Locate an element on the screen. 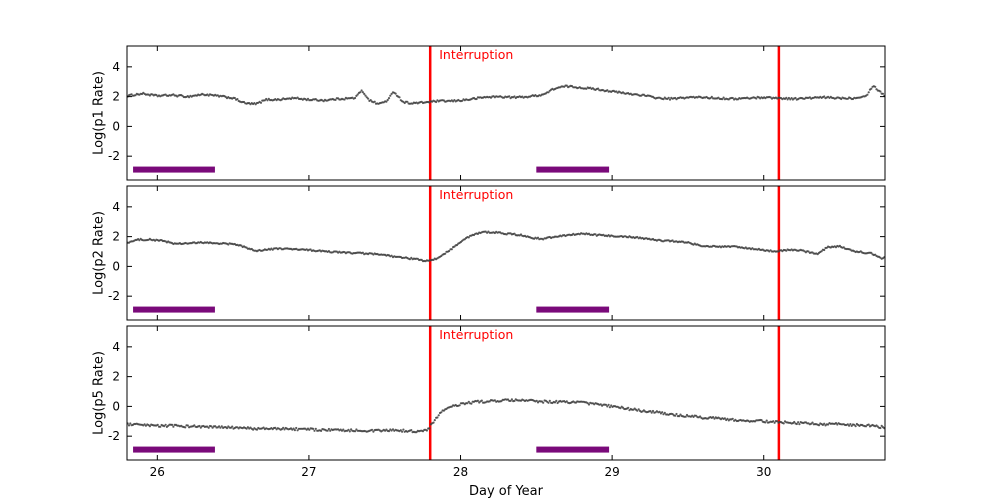  x-tick-label: 30 is located at coordinates (763, 472).